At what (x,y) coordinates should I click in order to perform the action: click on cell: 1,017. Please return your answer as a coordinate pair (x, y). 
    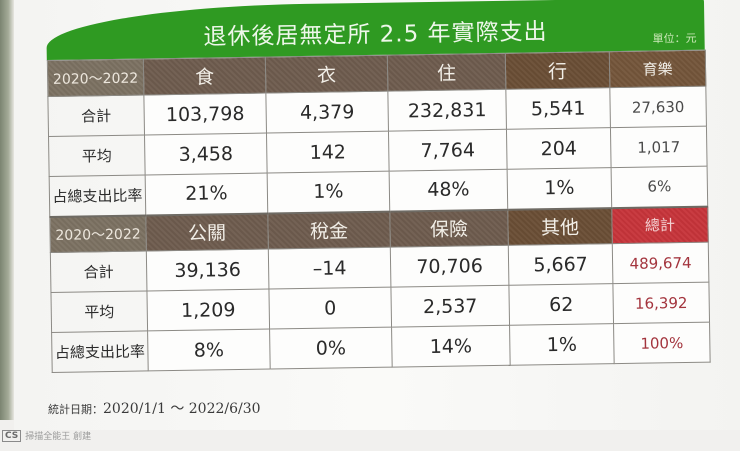
    Looking at the image, I should click on (659, 147).